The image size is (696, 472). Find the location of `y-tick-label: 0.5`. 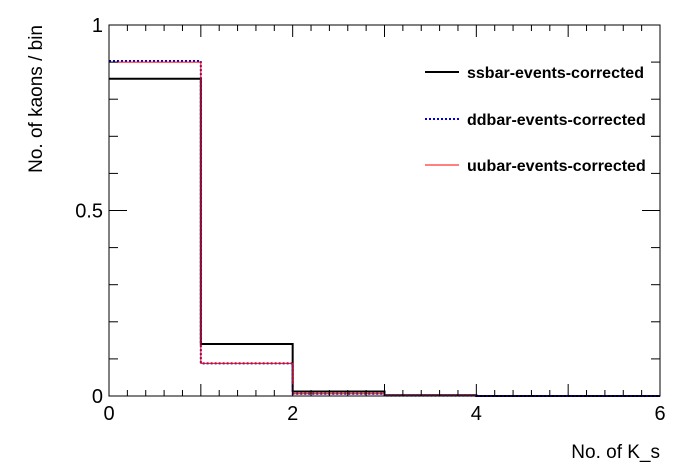

y-tick-label: 0.5 is located at coordinates (89, 212).